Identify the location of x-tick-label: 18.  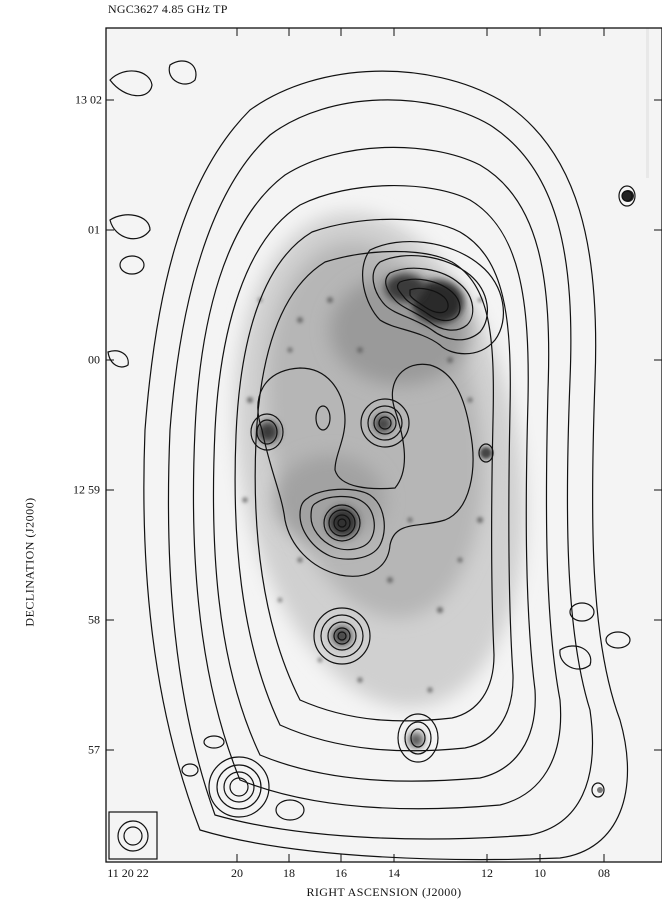
(289, 873).